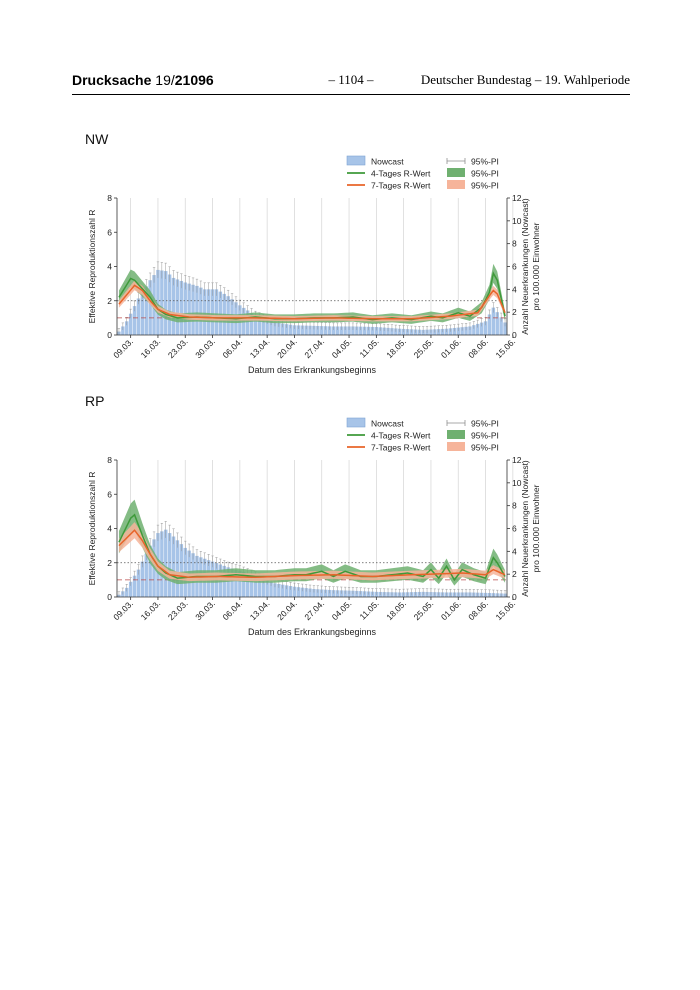 This screenshot has width=700, height=990. Describe the element at coordinates (451, 610) in the screenshot. I see `tick-label-x: 01.06.` at that location.